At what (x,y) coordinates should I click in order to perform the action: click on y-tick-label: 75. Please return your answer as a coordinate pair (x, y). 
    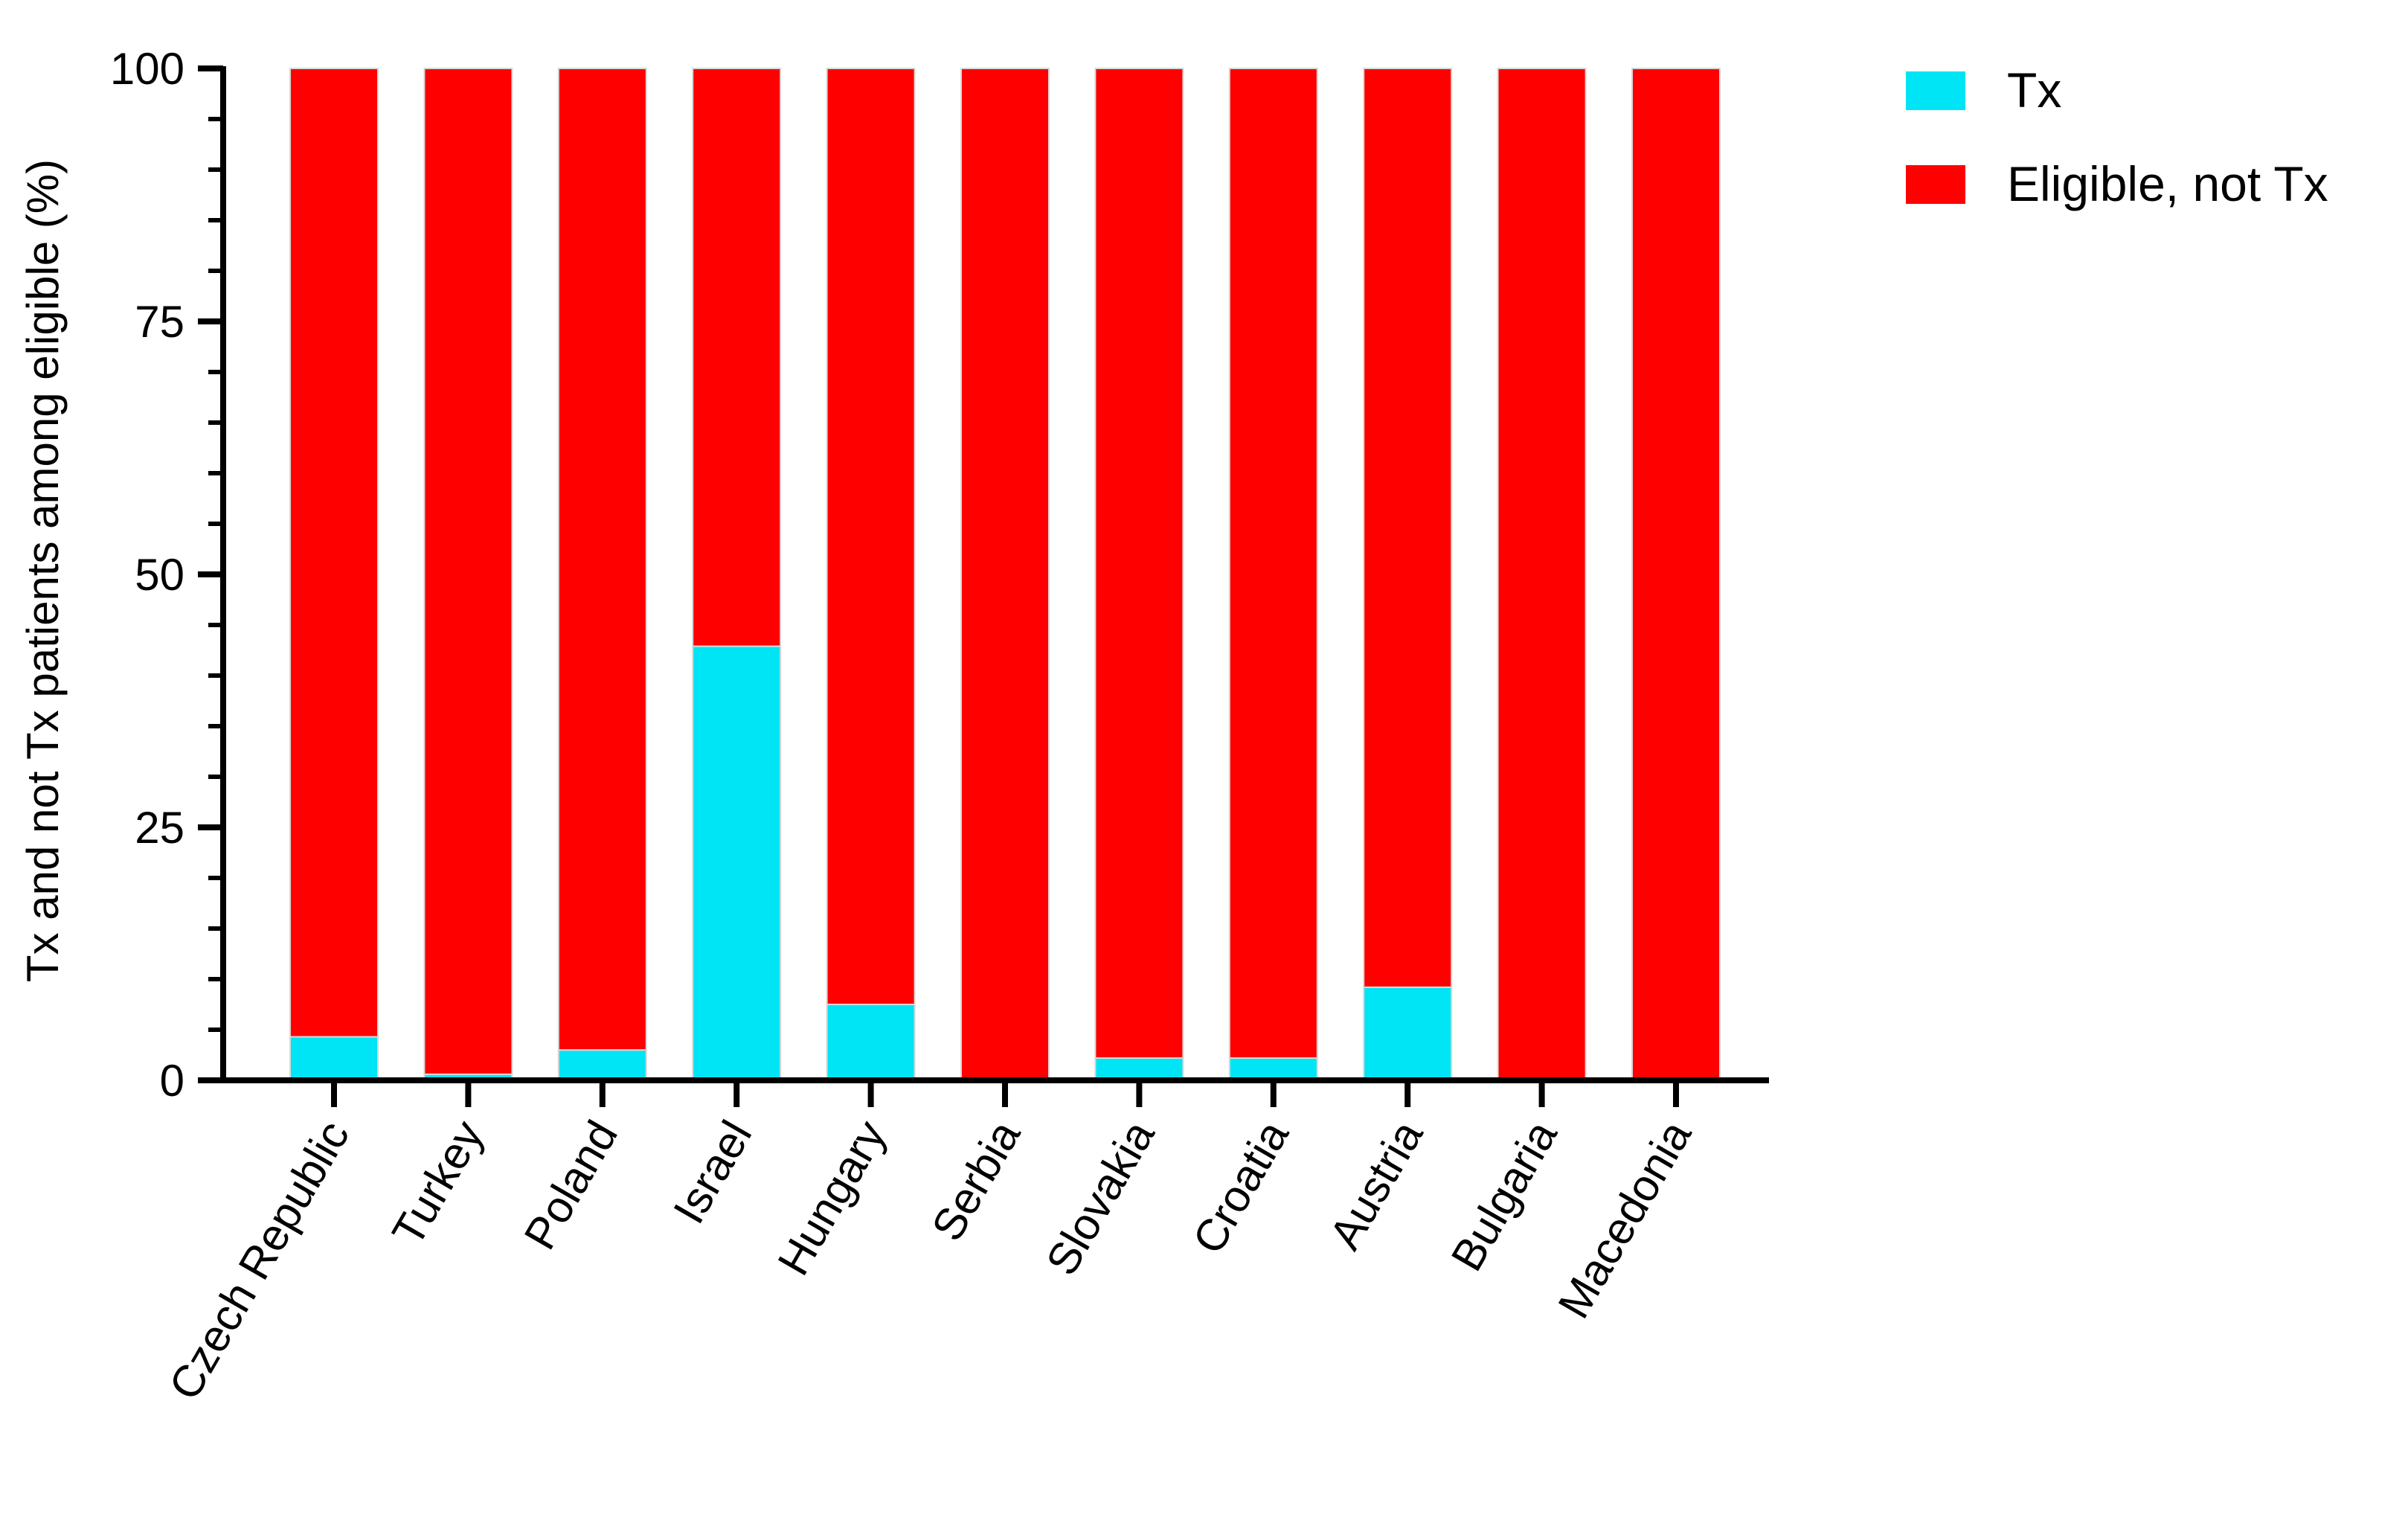
    Looking at the image, I should click on (159, 322).